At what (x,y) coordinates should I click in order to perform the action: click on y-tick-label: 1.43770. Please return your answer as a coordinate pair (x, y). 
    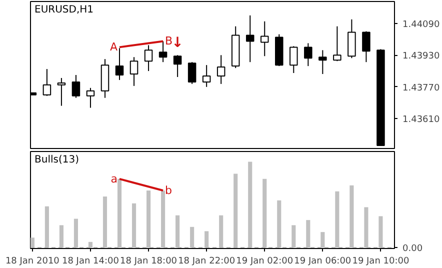
    Looking at the image, I should click on (421, 88).